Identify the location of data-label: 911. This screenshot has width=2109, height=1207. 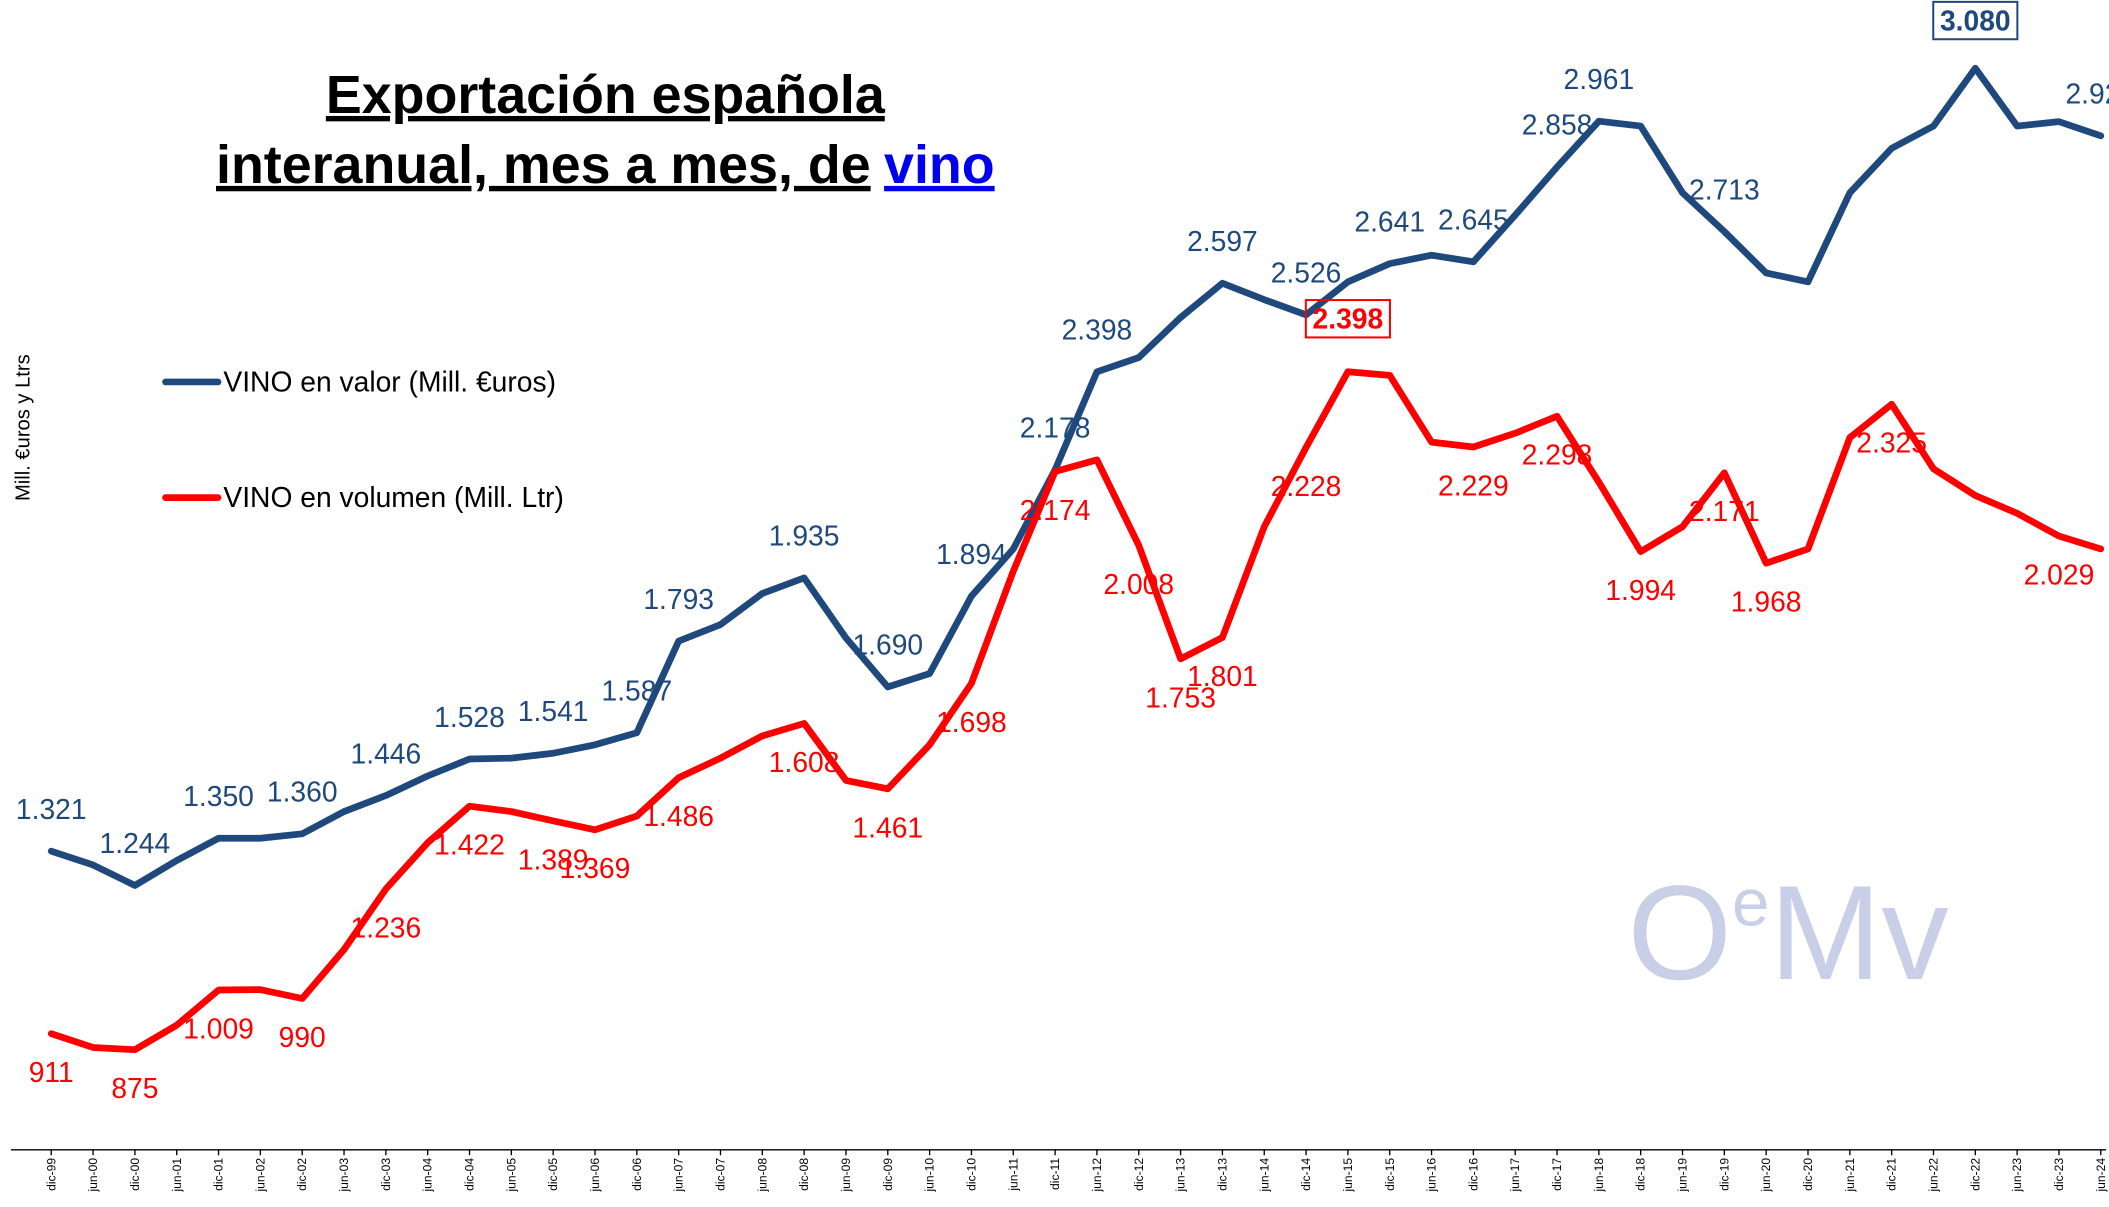
(51, 1072).